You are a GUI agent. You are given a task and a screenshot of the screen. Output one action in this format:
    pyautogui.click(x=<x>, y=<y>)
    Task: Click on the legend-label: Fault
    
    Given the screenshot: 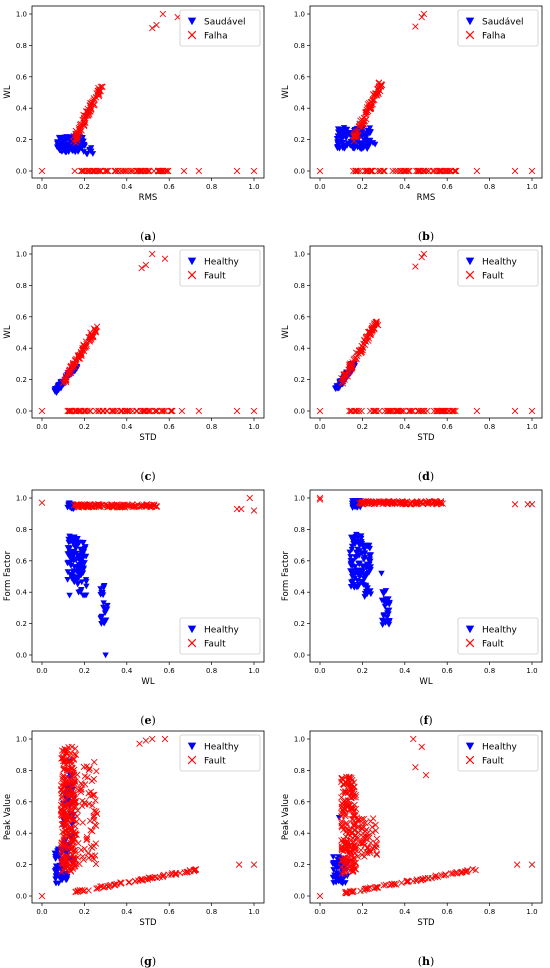 What is the action you would take?
    pyautogui.click(x=493, y=645)
    